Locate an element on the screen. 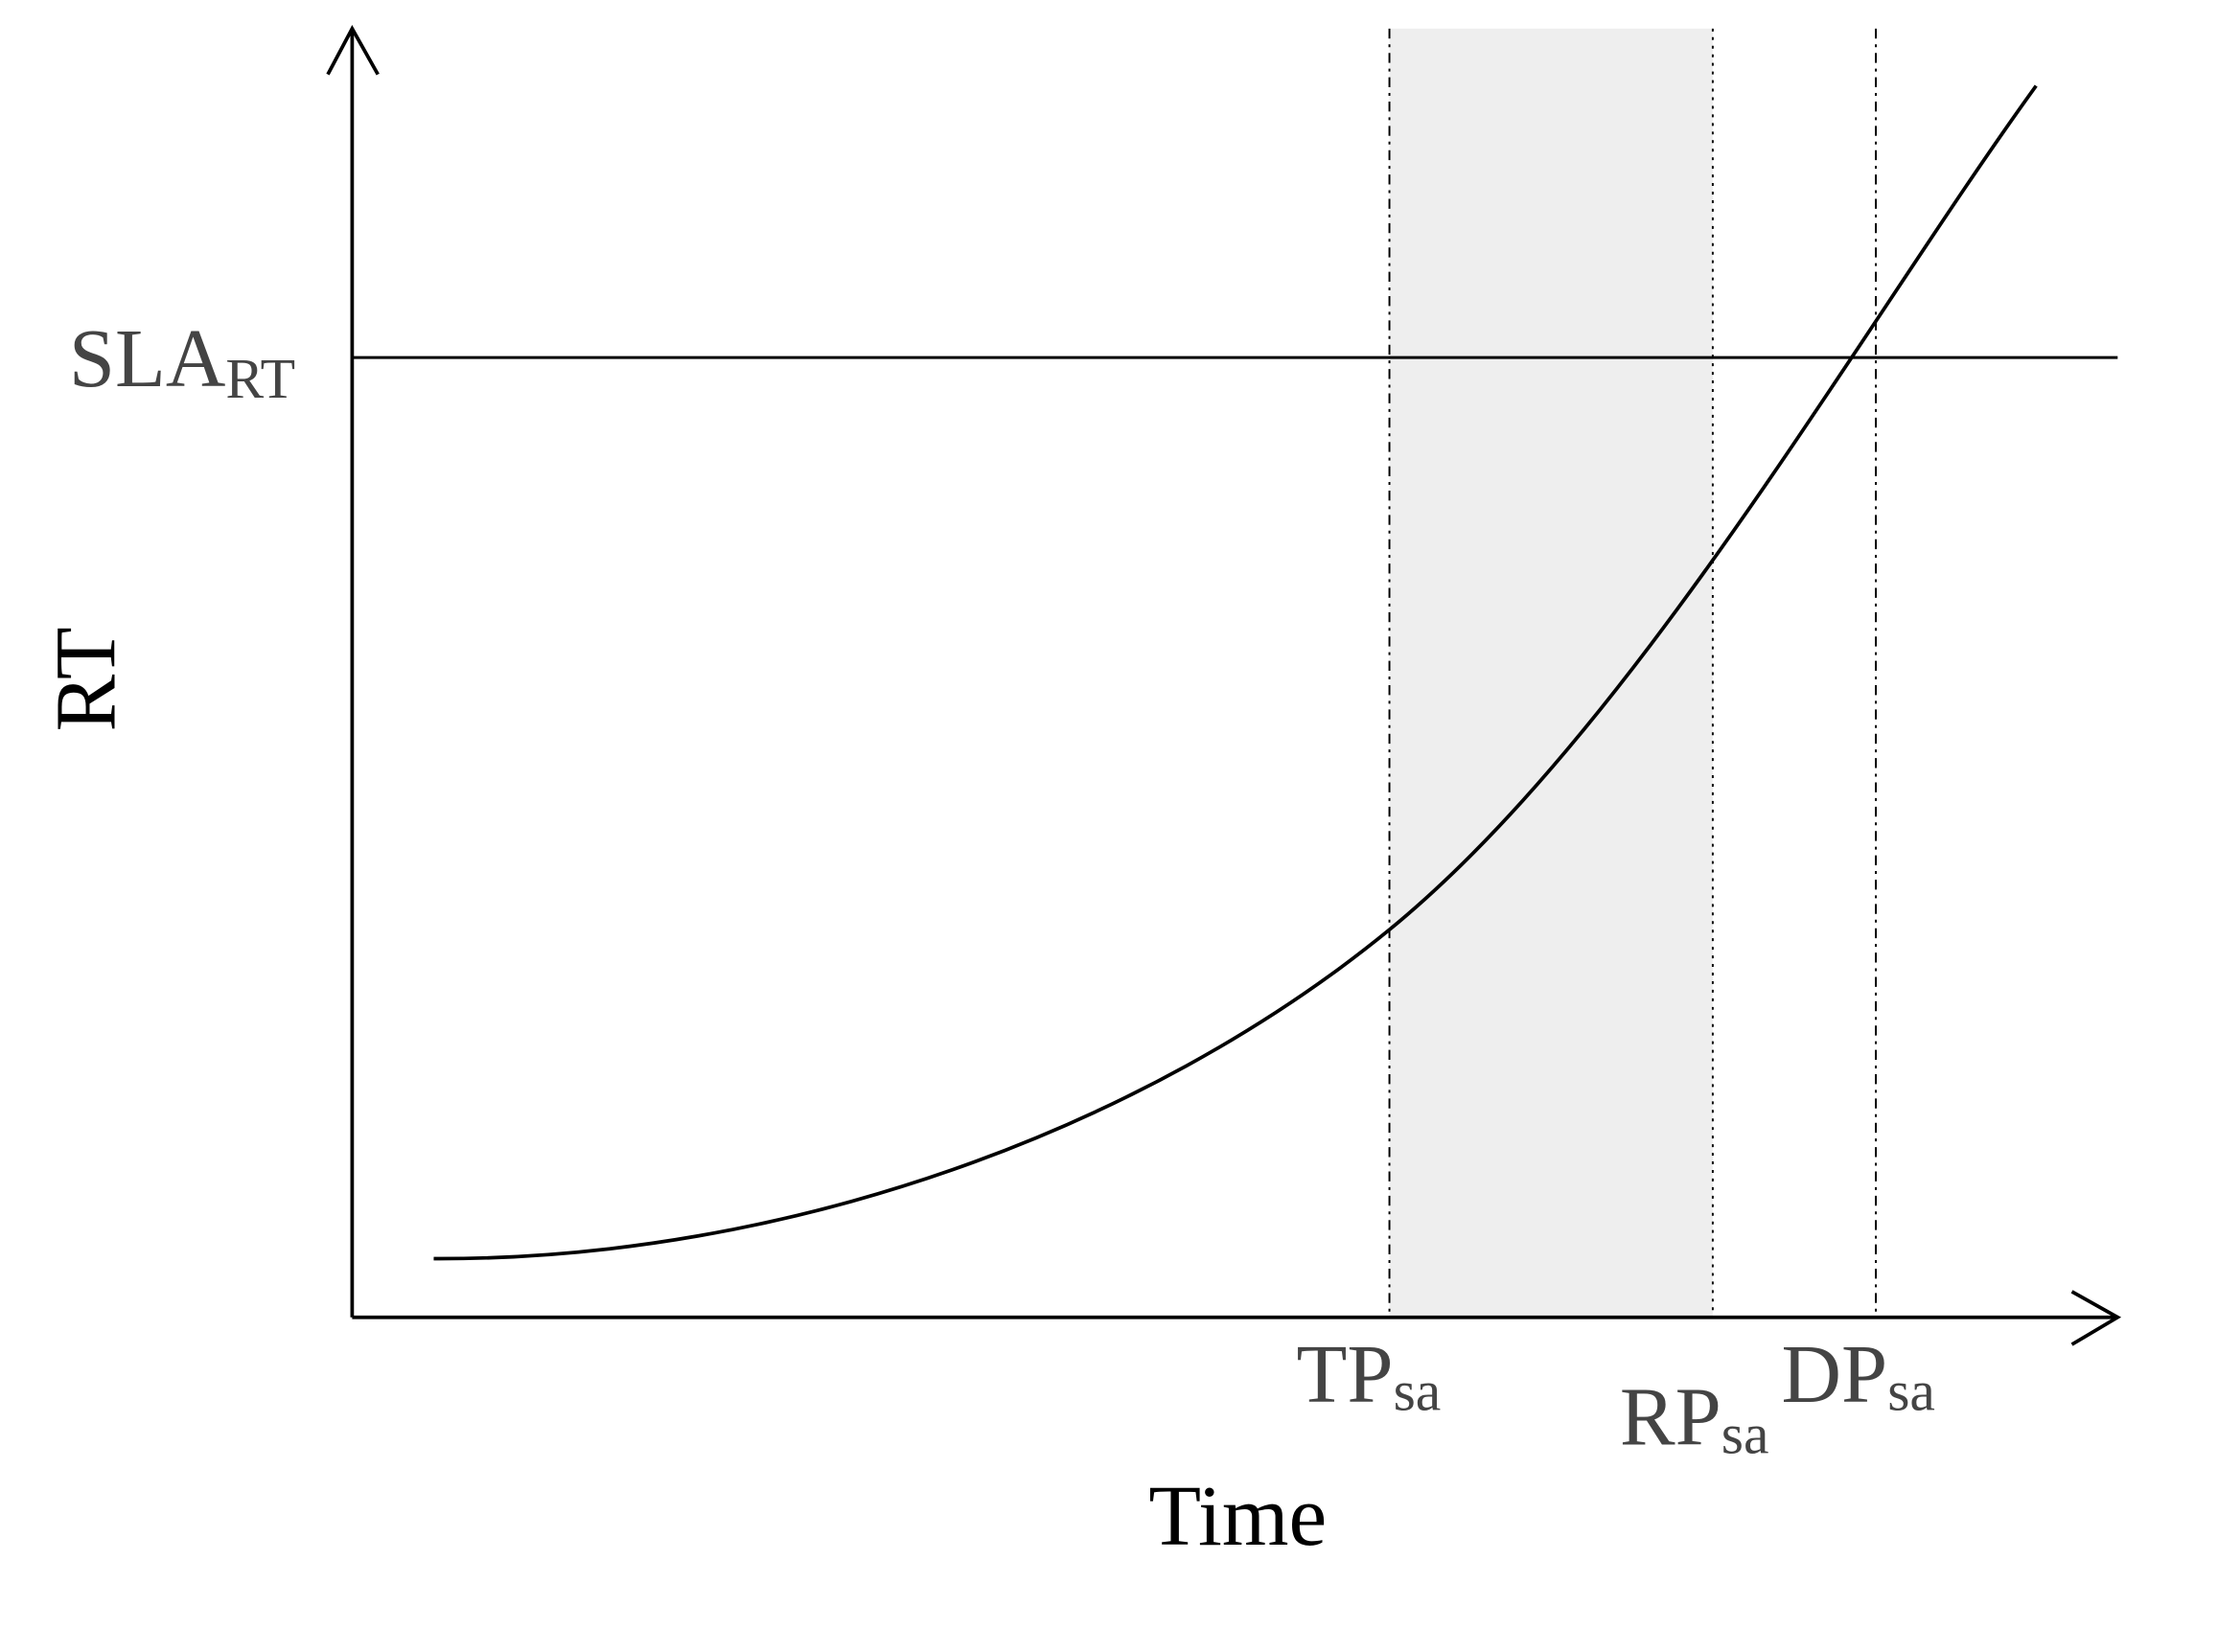 Image resolution: width=2218 pixels, height=1652 pixels. x-axis-label: Time is located at coordinates (1237, 1516).